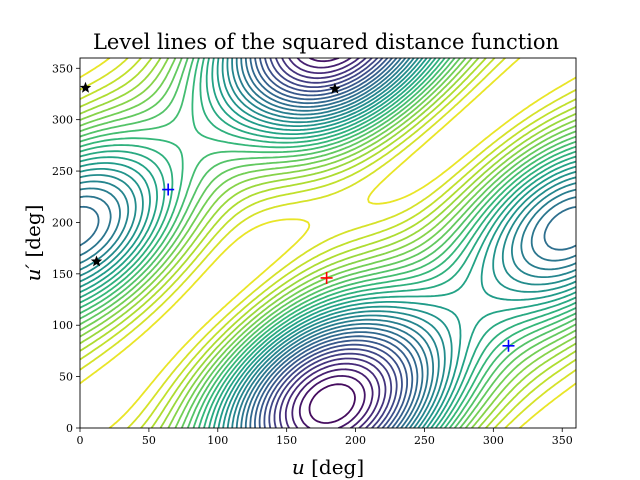 This screenshot has width=640, height=480. I want to click on y-axis-unit: [deg], so click(33, 231).